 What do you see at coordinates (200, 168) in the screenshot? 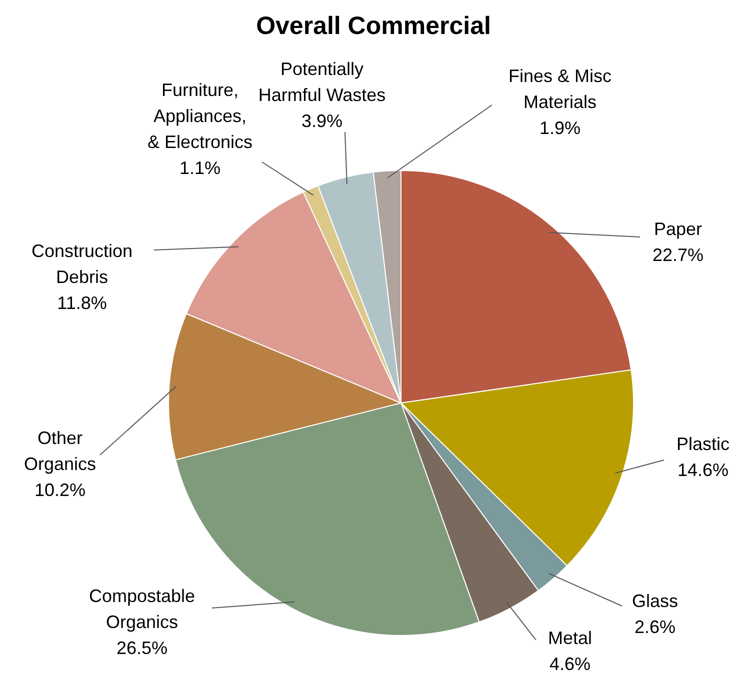
I see `data-label: 1.1%` at bounding box center [200, 168].